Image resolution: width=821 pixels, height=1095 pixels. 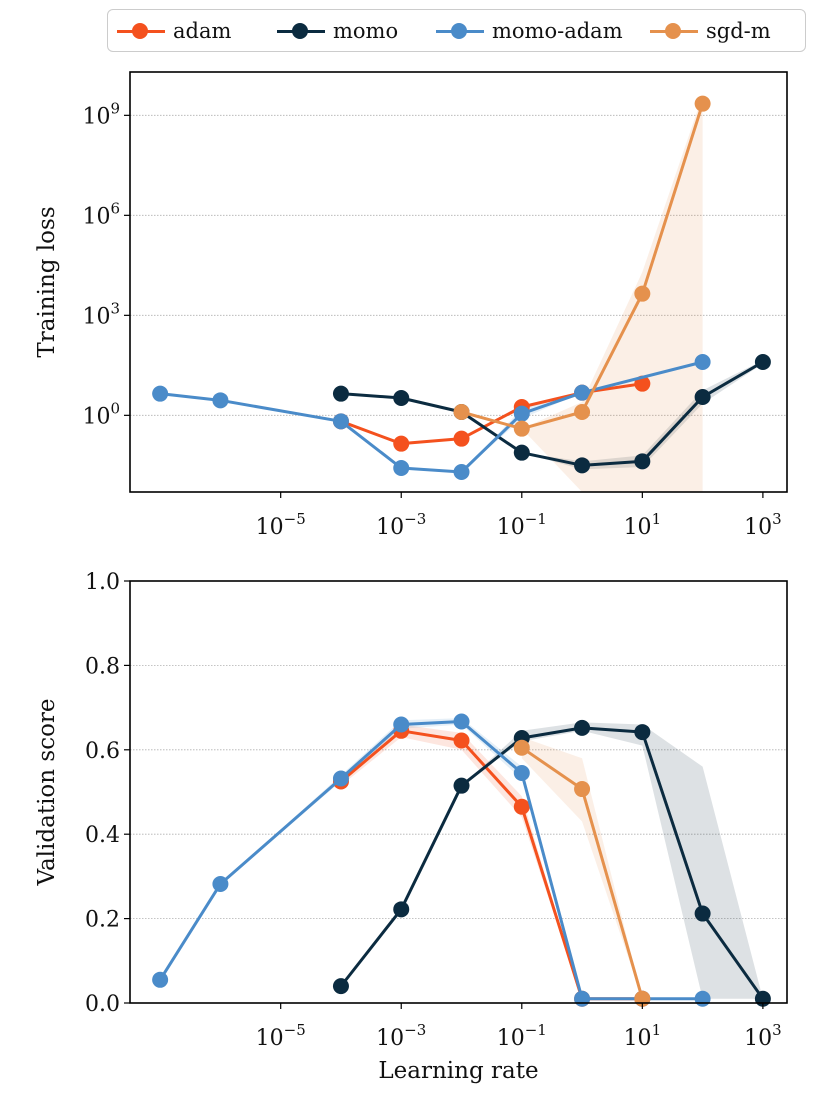 I want to click on legend-label: momo-adam, so click(x=557, y=30).